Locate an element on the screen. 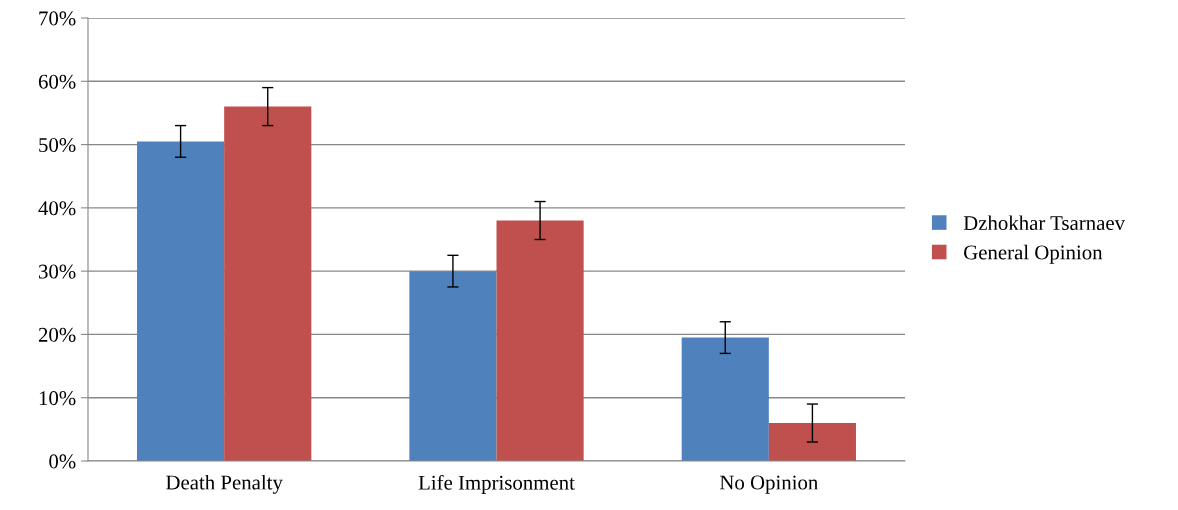 This screenshot has height=510, width=1178. y-tick-label: 50% is located at coordinates (57, 145).